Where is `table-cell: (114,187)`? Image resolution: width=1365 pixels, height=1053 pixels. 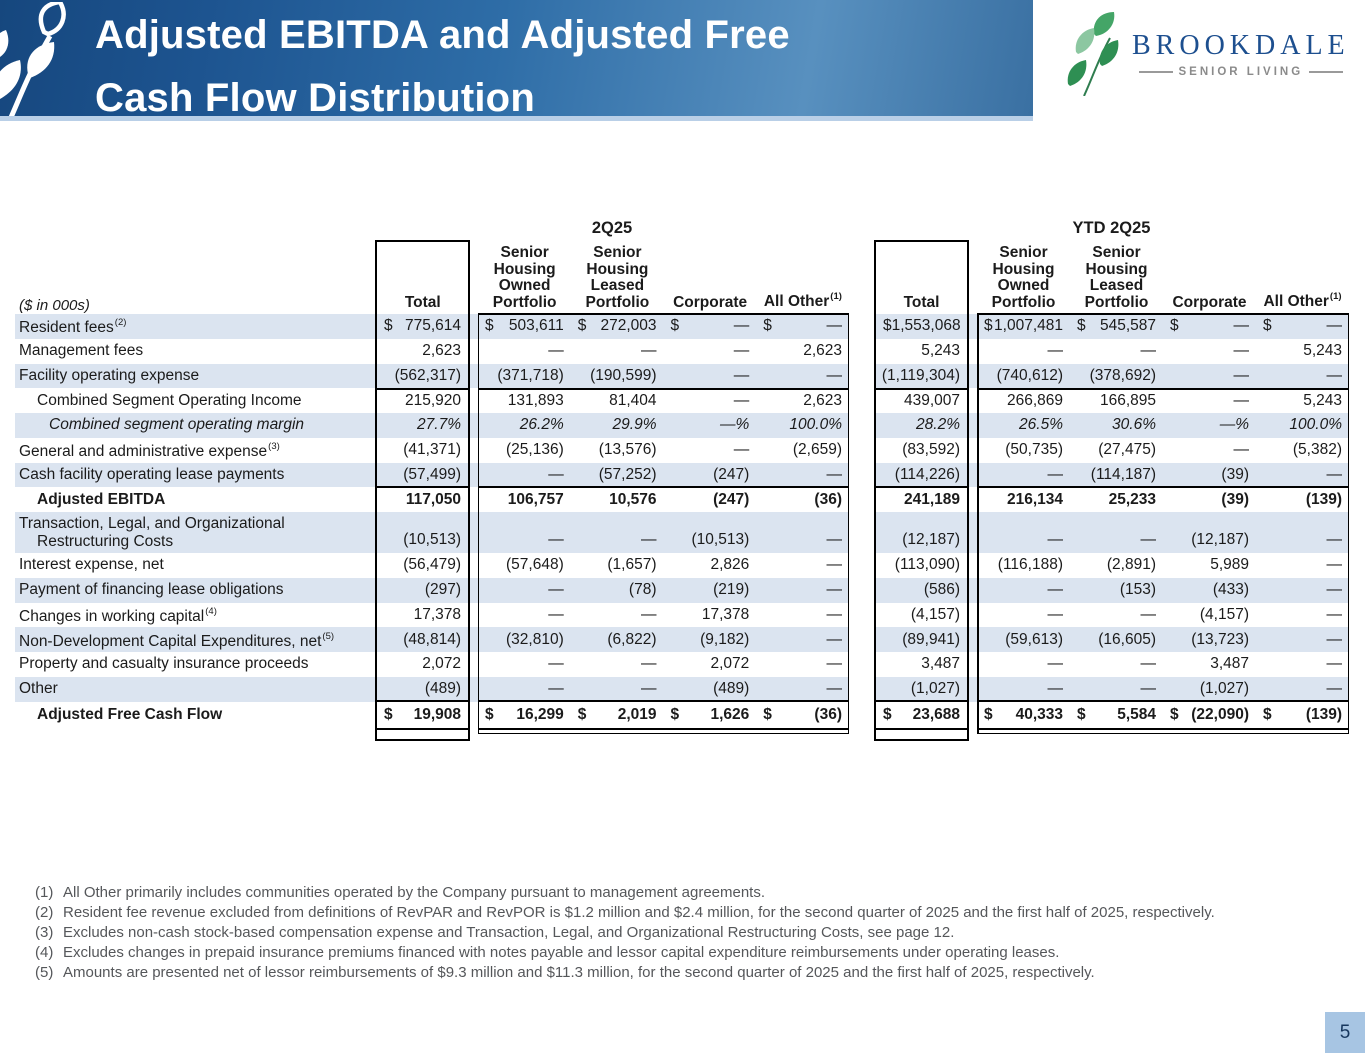 table-cell: (114,187) is located at coordinates (1123, 474).